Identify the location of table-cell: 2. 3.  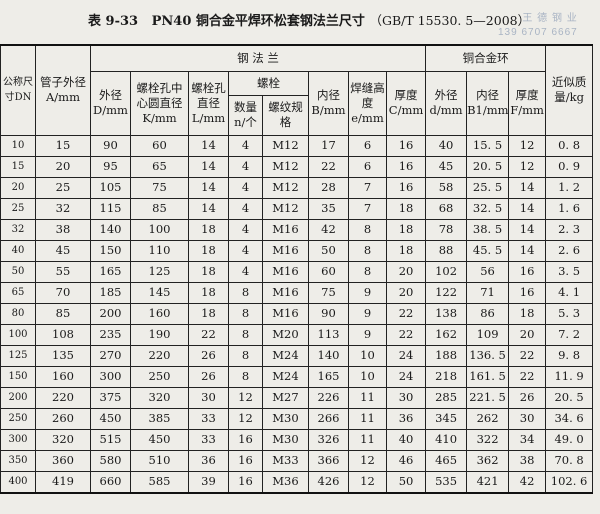
(569, 229).